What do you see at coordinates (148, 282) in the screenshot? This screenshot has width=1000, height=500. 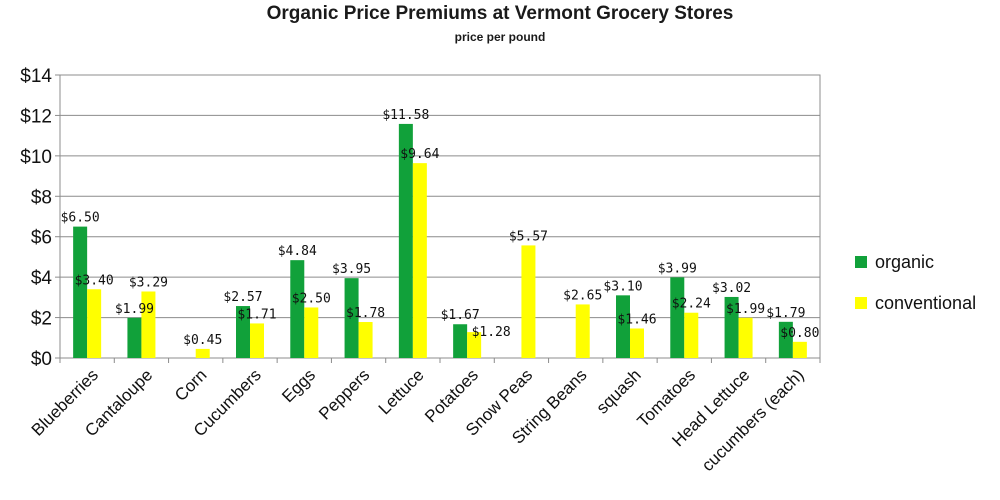 I see `data-label-conventional: $3.29` at bounding box center [148, 282].